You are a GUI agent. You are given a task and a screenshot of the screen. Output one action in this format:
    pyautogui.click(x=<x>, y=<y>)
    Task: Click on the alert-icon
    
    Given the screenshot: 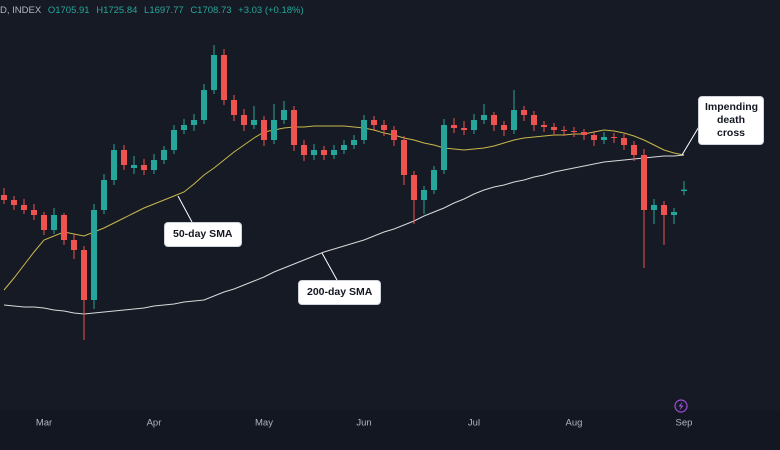 What is the action you would take?
    pyautogui.click(x=681, y=406)
    